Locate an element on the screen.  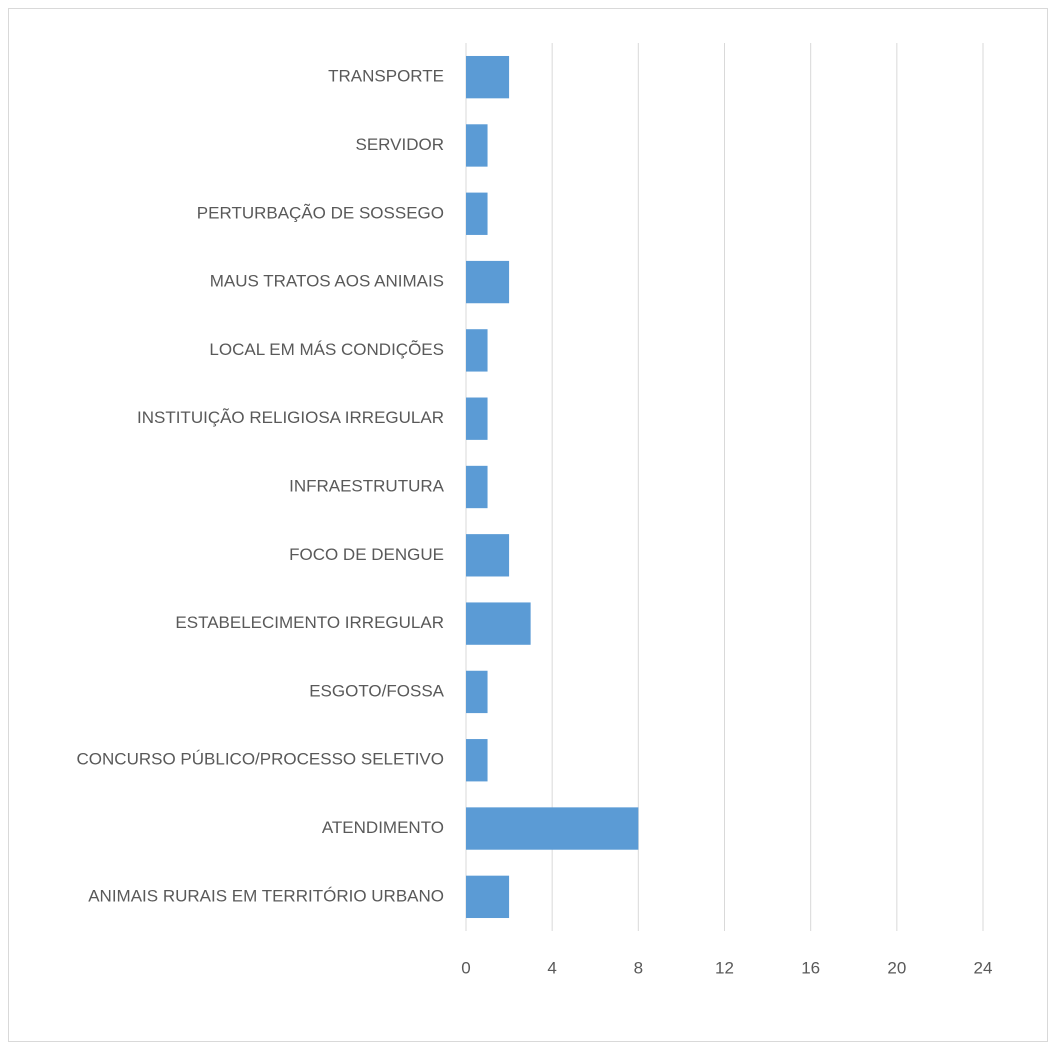
y-tick-label: INSTITUIÇÃO RELIGIOSA IRREGULAR is located at coordinates (290, 417).